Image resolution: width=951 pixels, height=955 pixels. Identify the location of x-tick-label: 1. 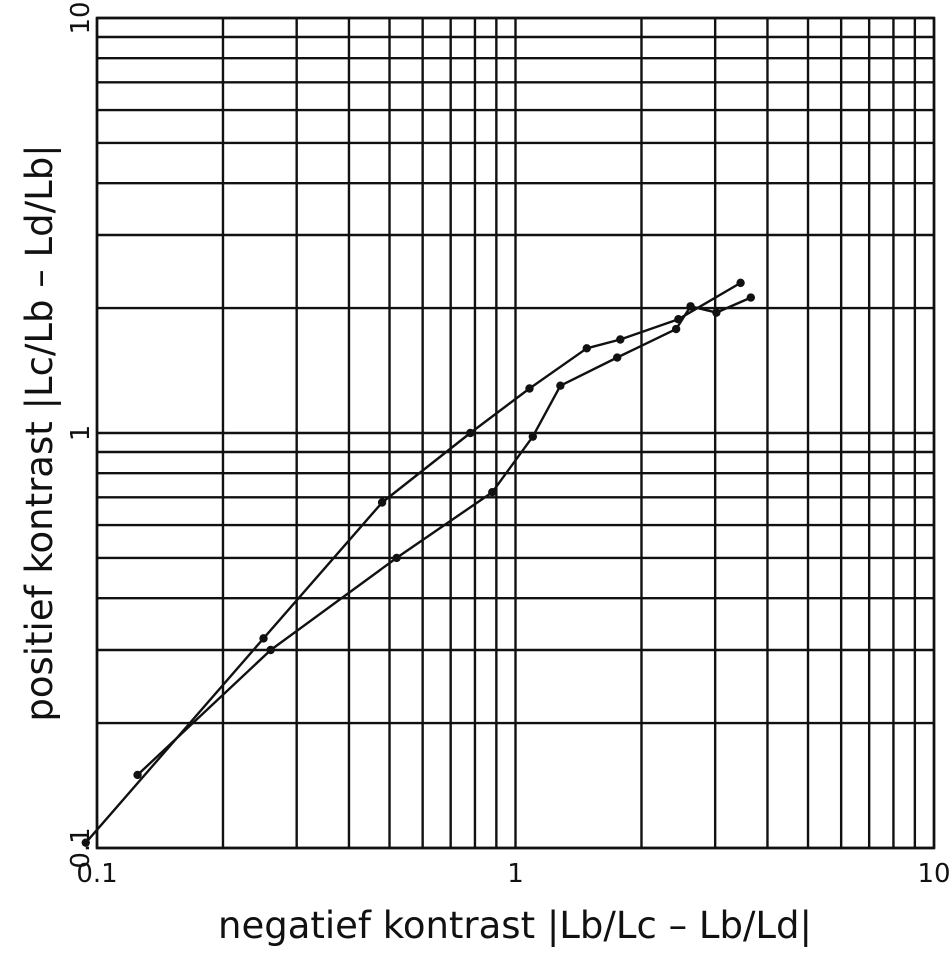
(515, 874).